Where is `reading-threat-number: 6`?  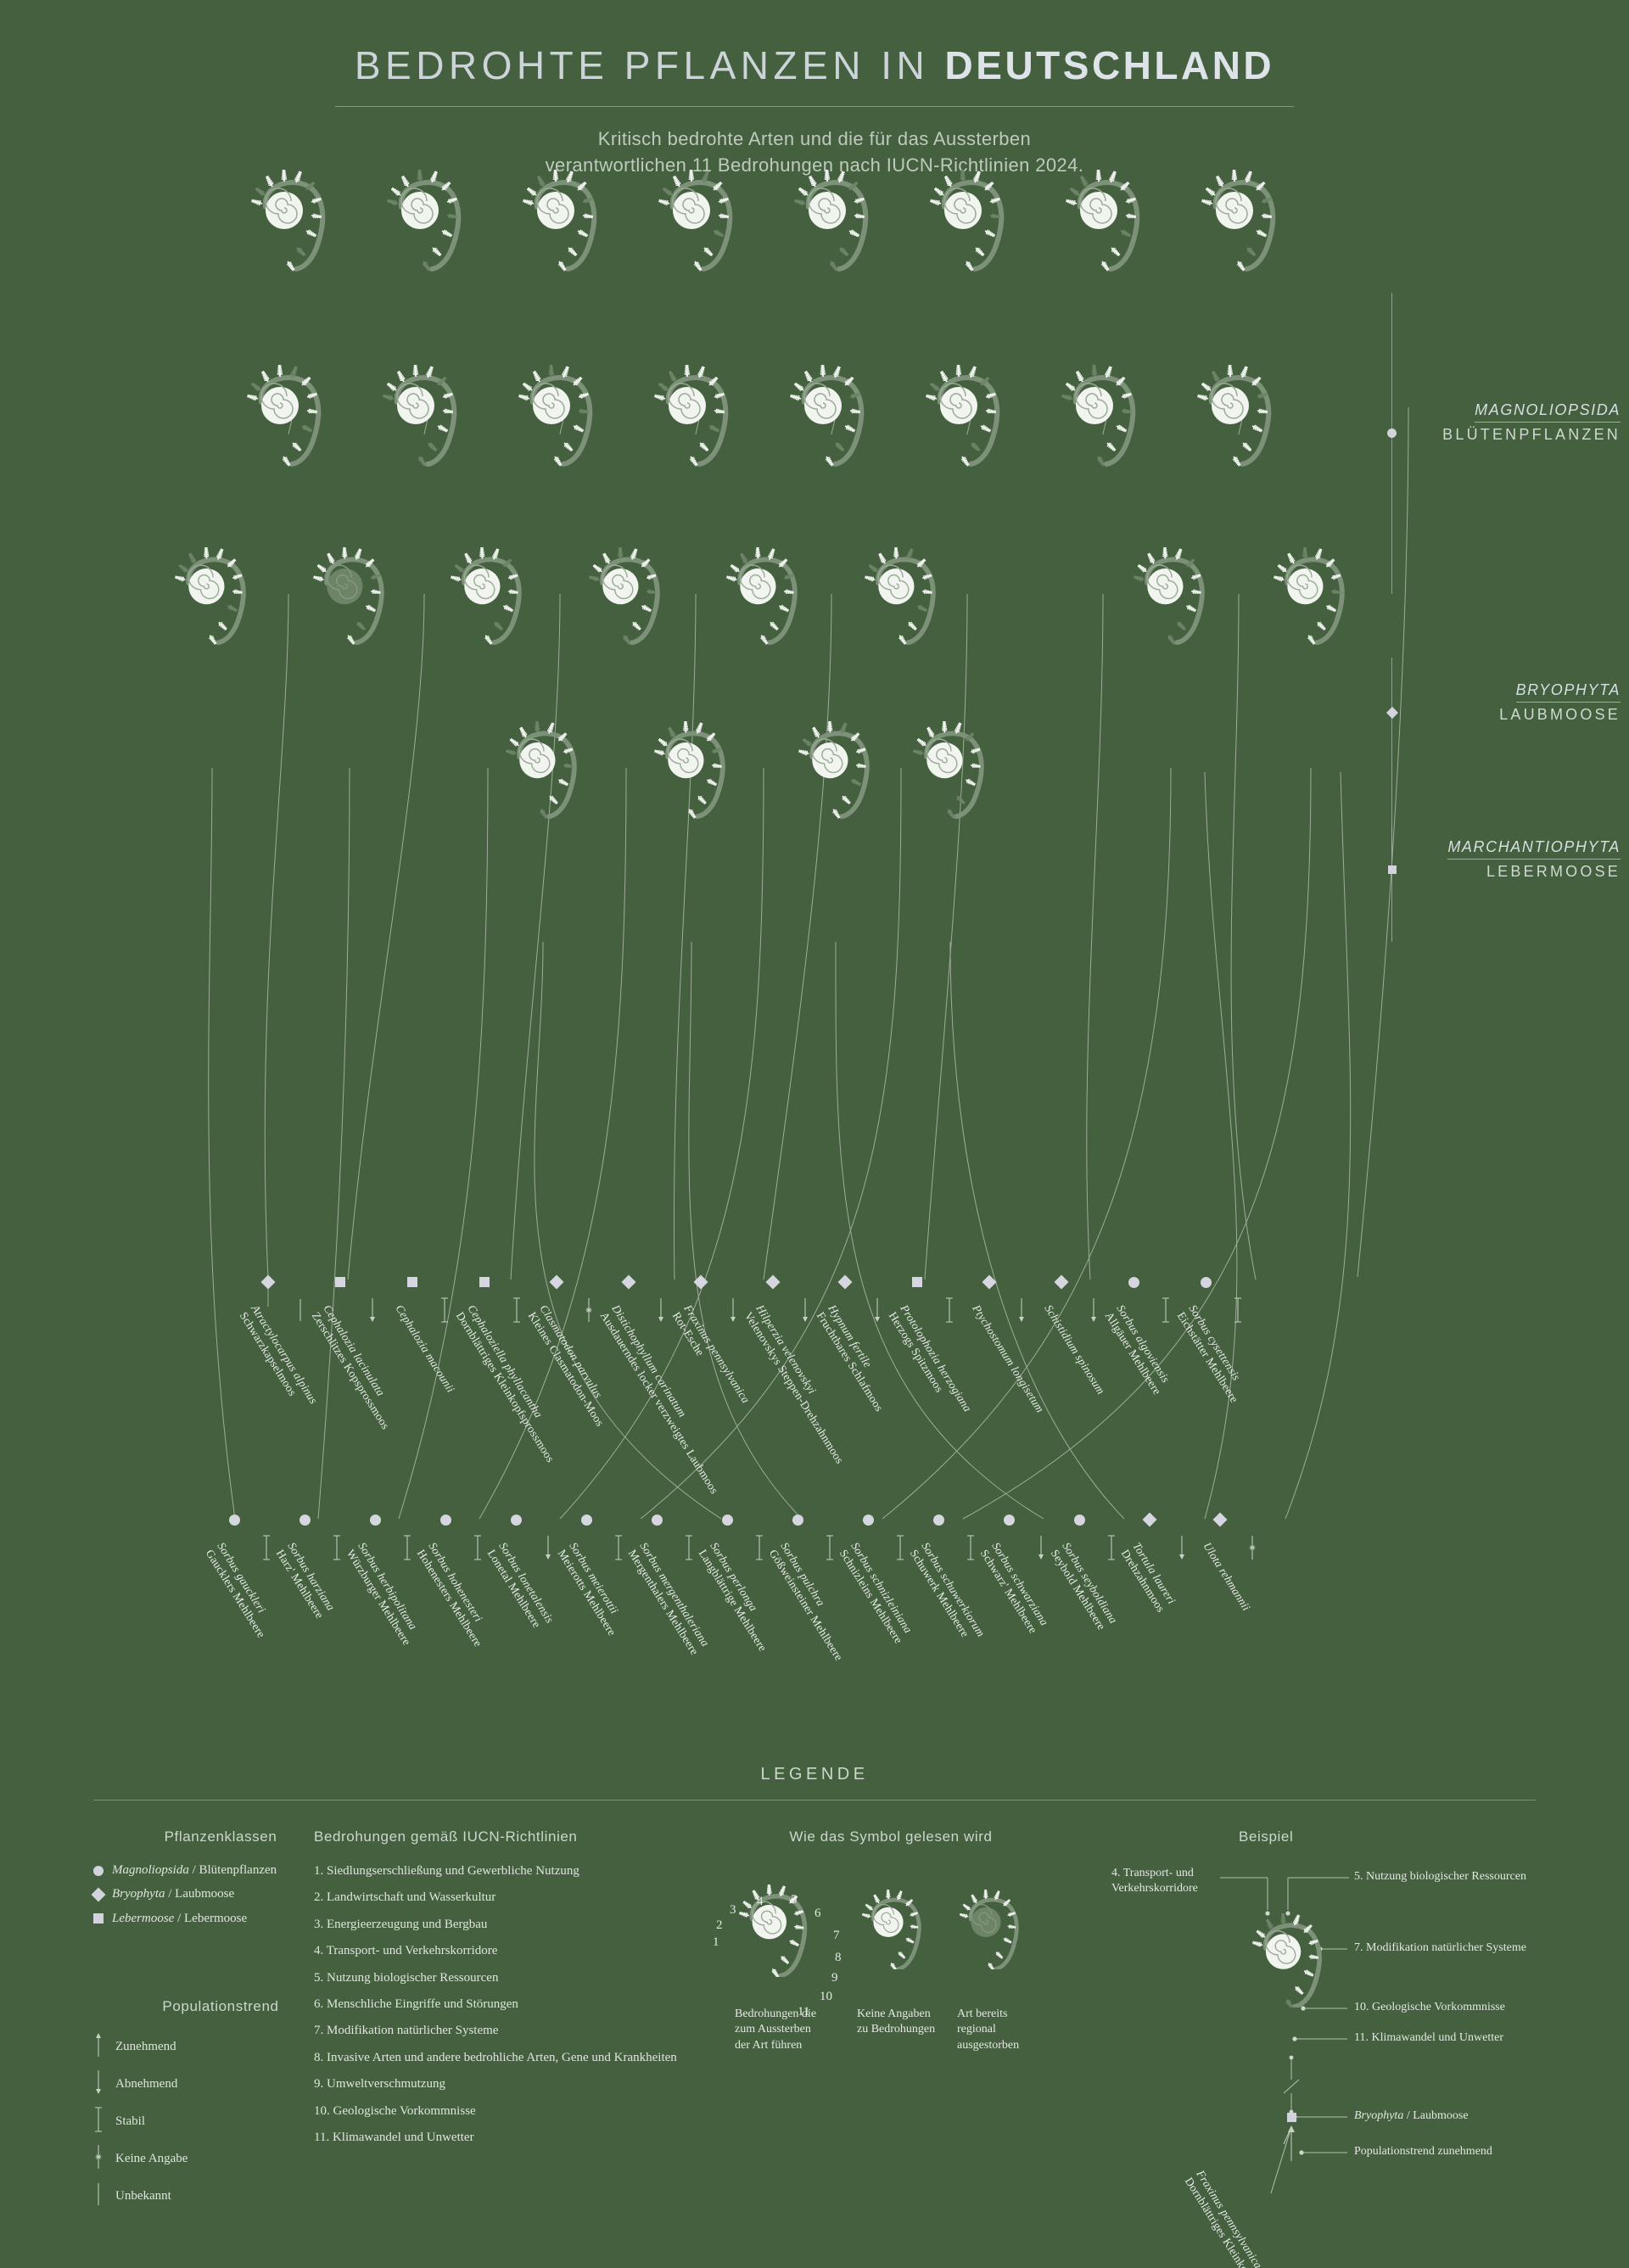 reading-threat-number: 6 is located at coordinates (817, 1913).